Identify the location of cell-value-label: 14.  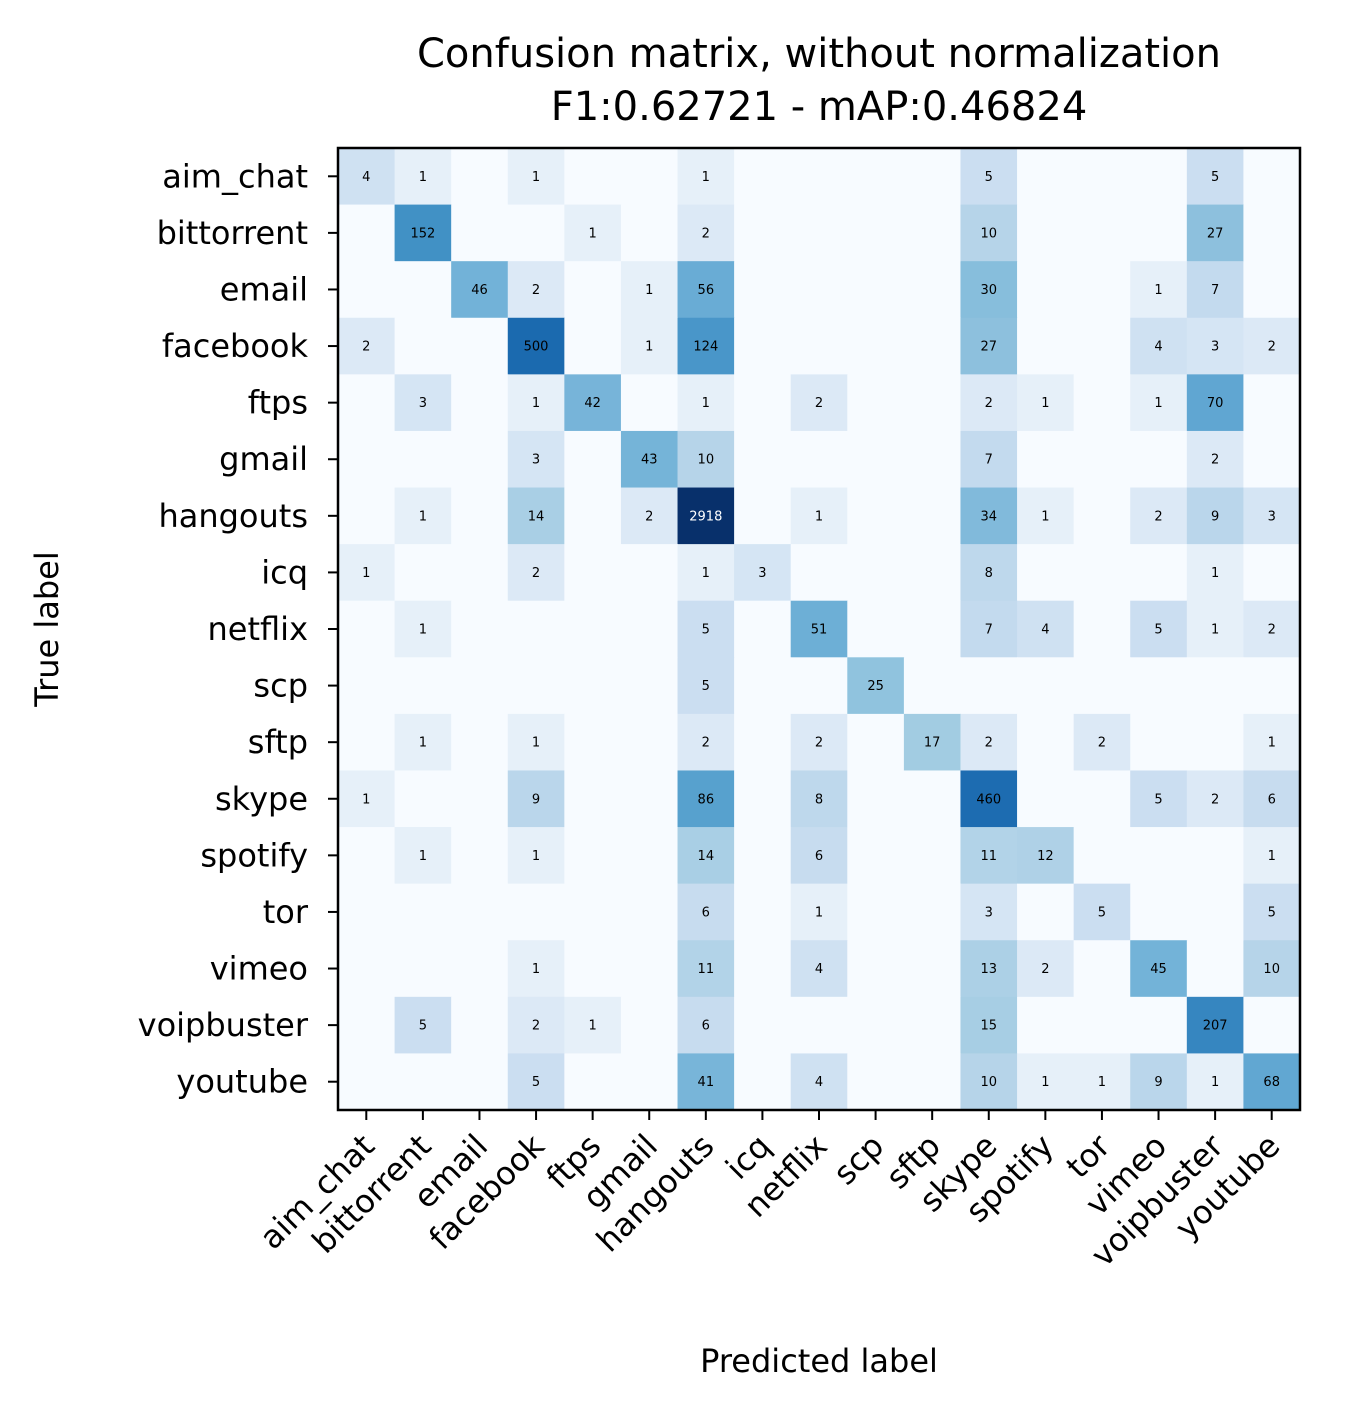
(536, 516).